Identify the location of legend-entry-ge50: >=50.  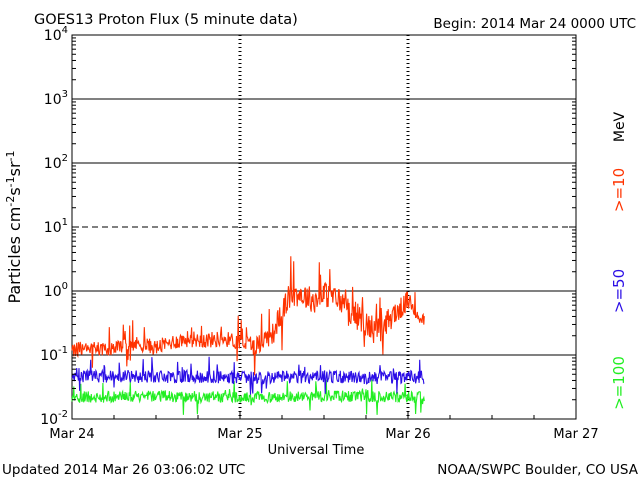
(619, 291).